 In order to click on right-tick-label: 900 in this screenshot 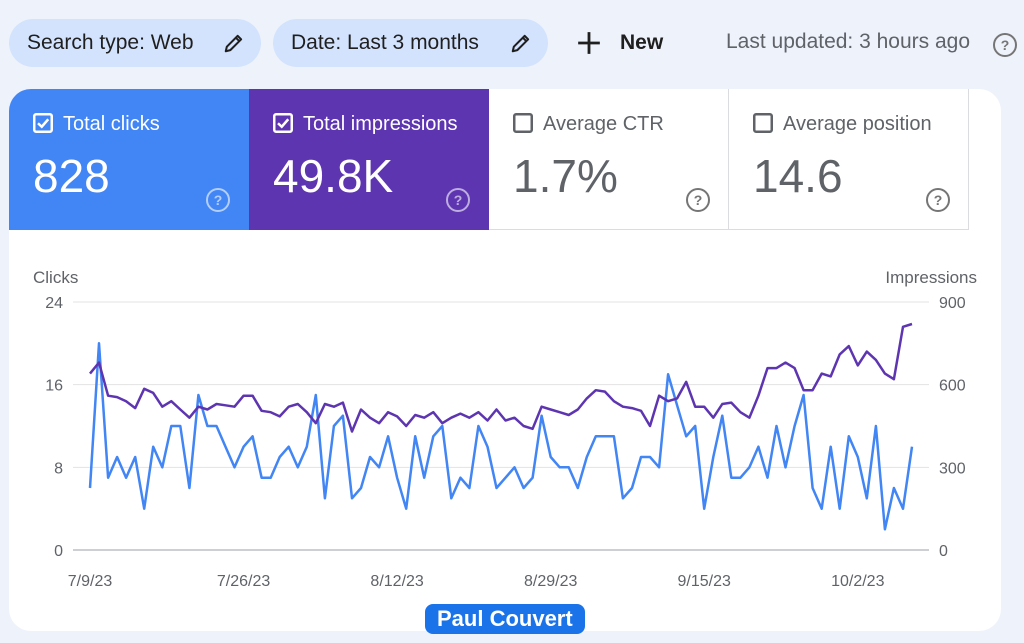, I will do `click(952, 303)`.